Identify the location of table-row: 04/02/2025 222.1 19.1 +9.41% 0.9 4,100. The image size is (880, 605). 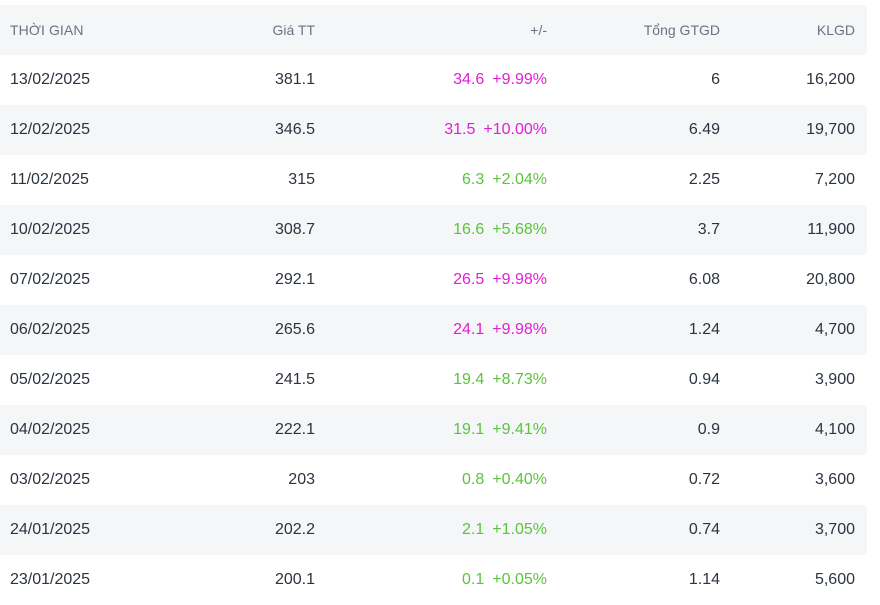
(433, 430).